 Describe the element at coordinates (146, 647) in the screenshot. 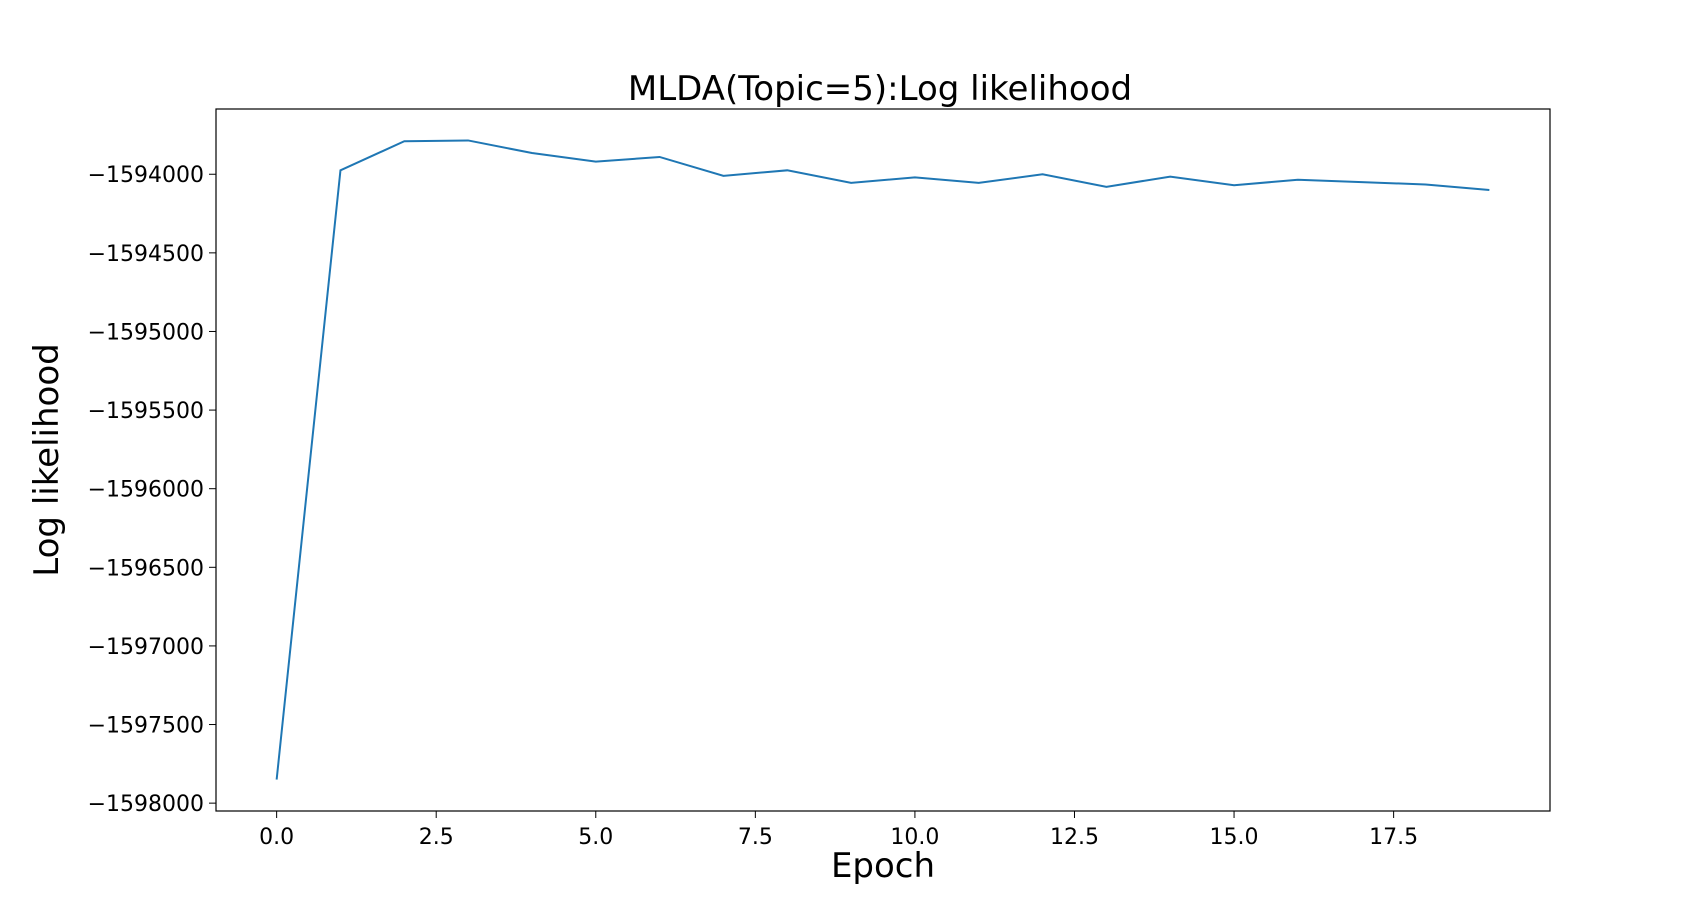

I see `y-tick-label: −1597000` at that location.